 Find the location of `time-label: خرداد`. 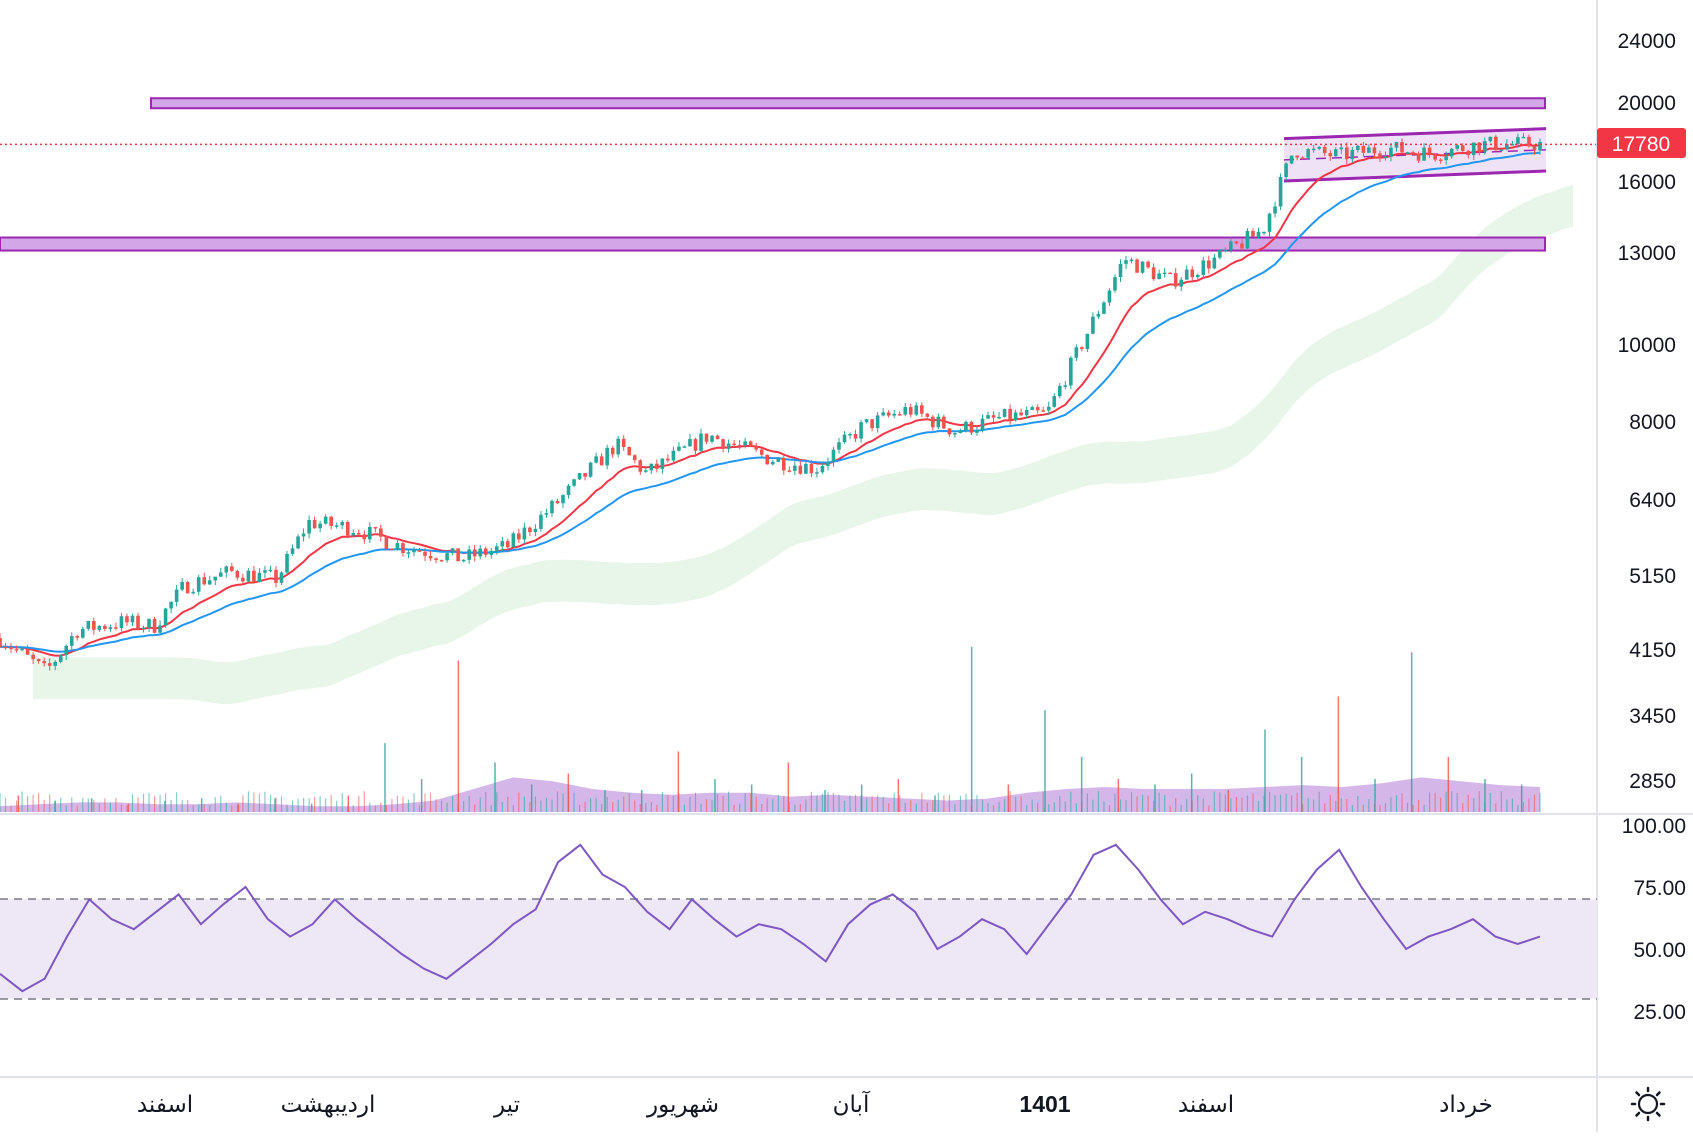

time-label: خرداد is located at coordinates (1466, 1104).